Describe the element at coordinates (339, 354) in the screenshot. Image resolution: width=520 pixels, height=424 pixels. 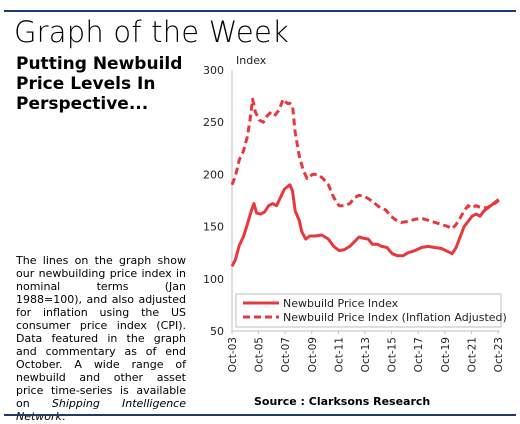
I see `x-tick-label: Oct-11` at that location.